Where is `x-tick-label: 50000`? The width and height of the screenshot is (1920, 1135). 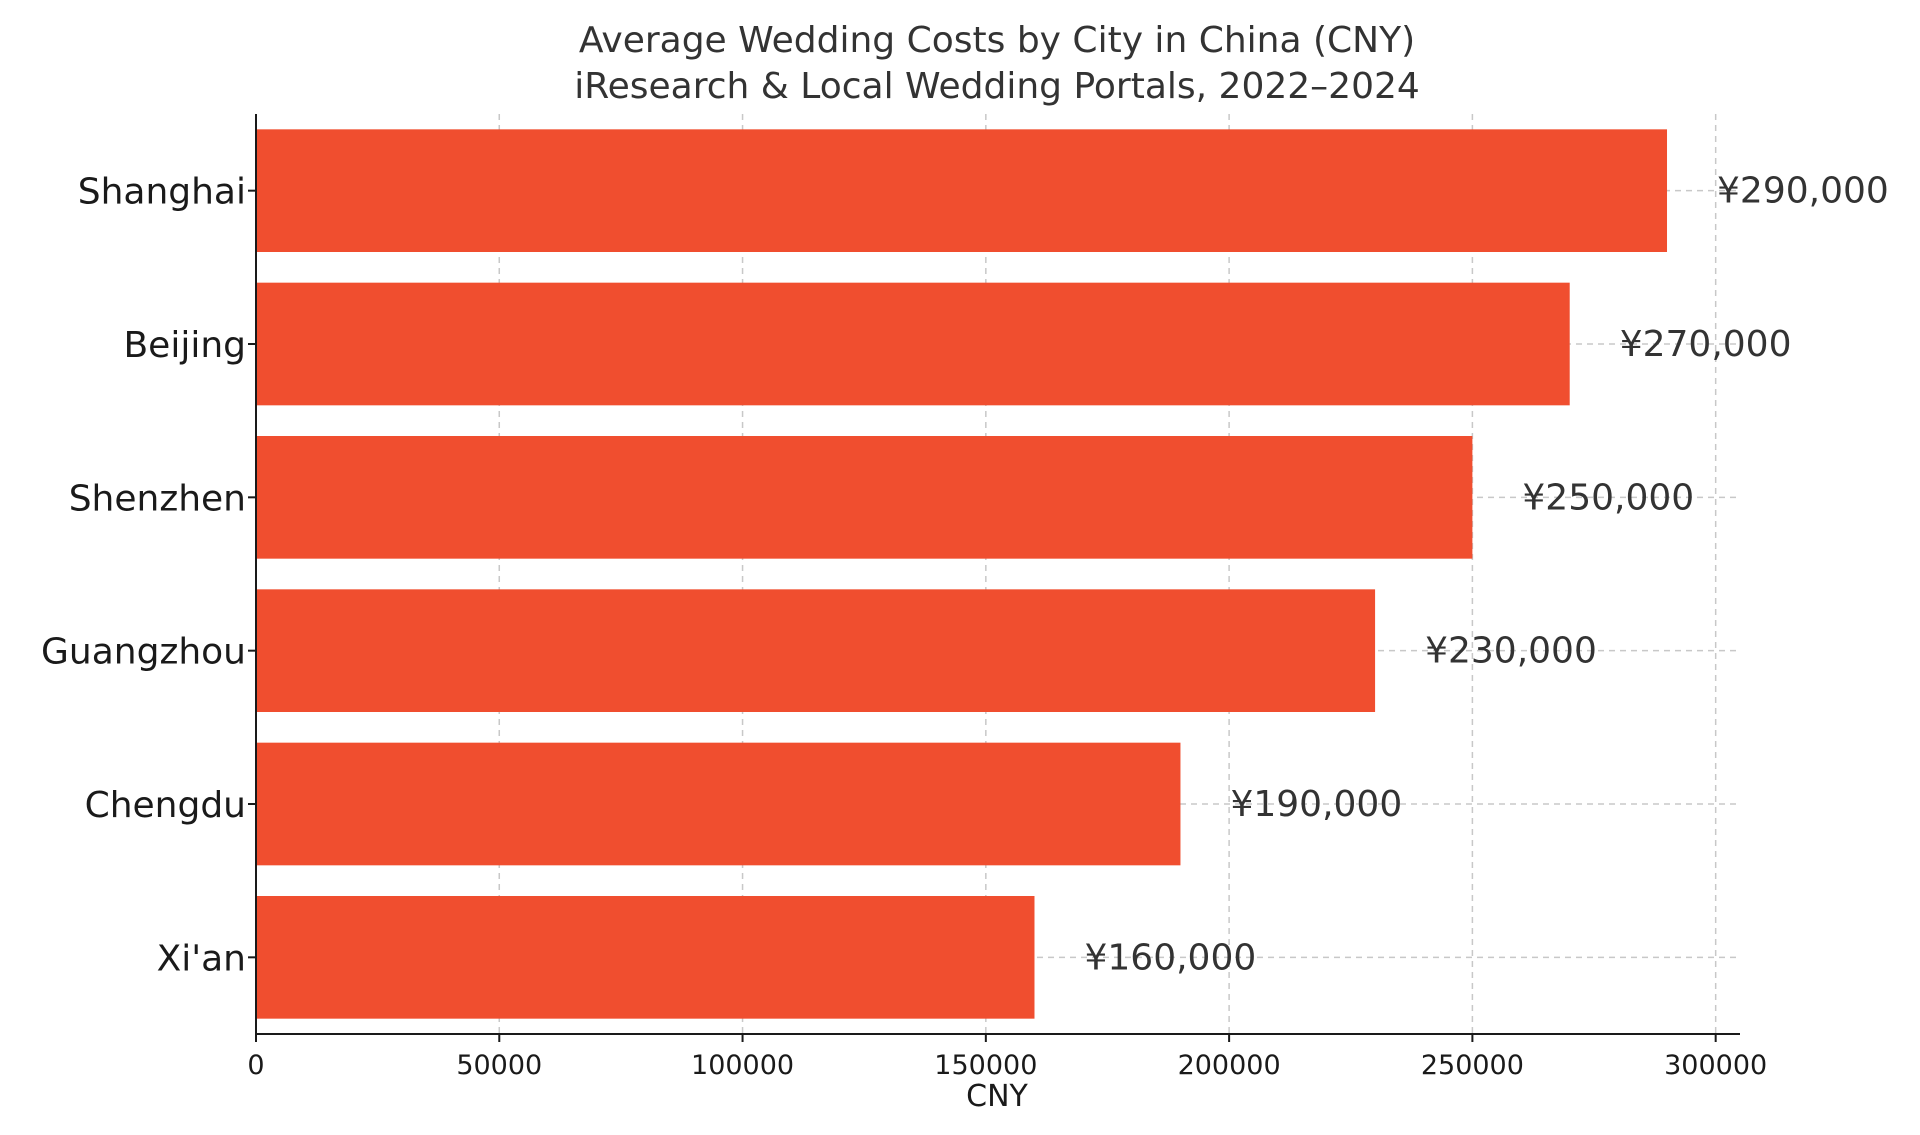 x-tick-label: 50000 is located at coordinates (499, 1065).